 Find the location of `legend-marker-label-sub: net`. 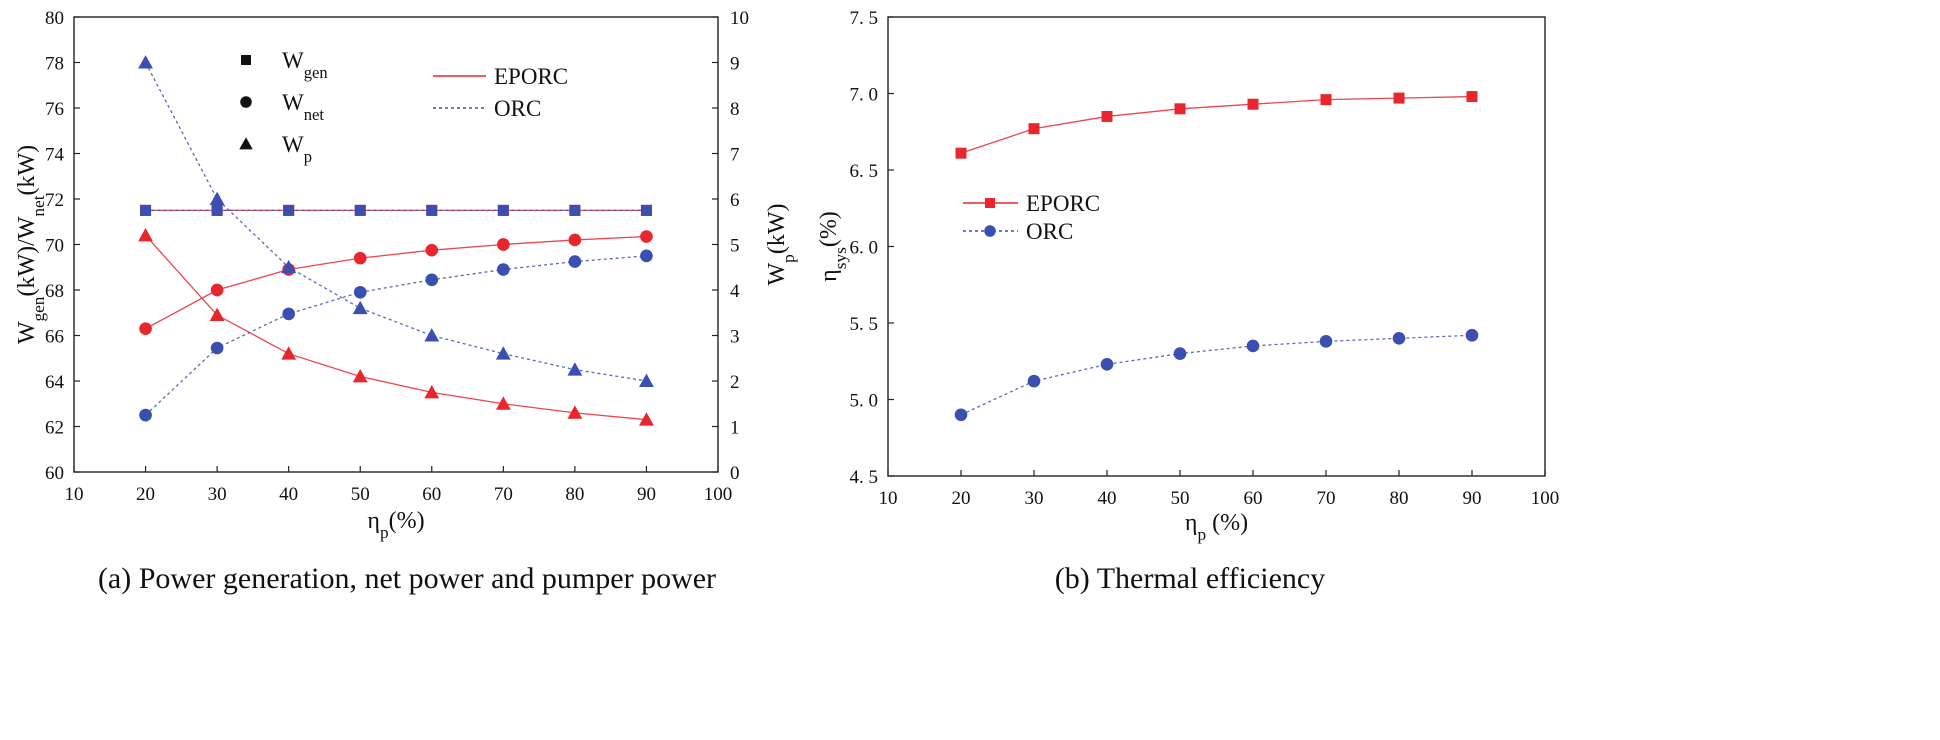

legend-marker-label-sub: net is located at coordinates (314, 114).